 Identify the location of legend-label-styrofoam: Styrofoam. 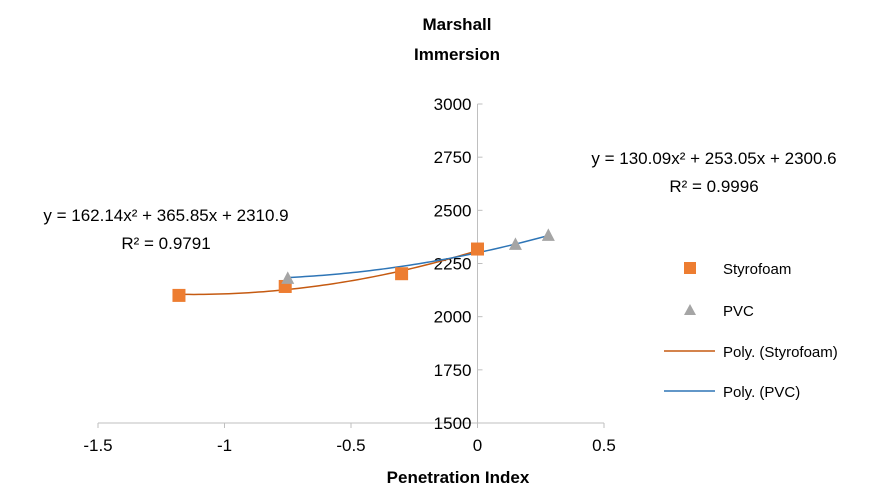
(757, 269).